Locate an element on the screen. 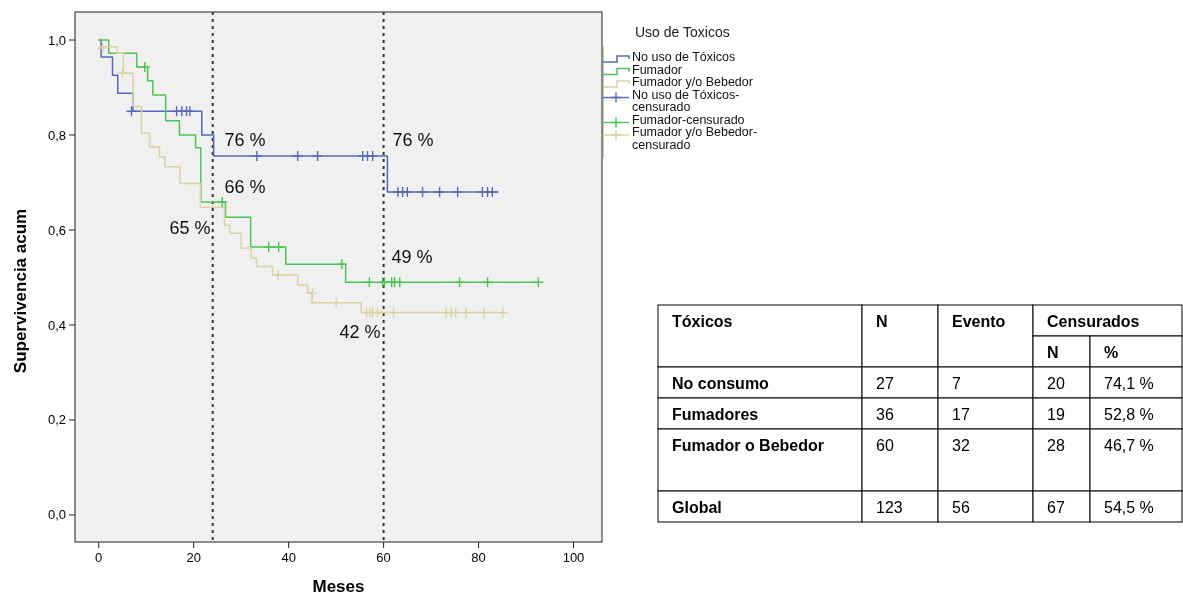 This screenshot has height=594, width=1183. y-tick-label: 1,0 is located at coordinates (56, 40).